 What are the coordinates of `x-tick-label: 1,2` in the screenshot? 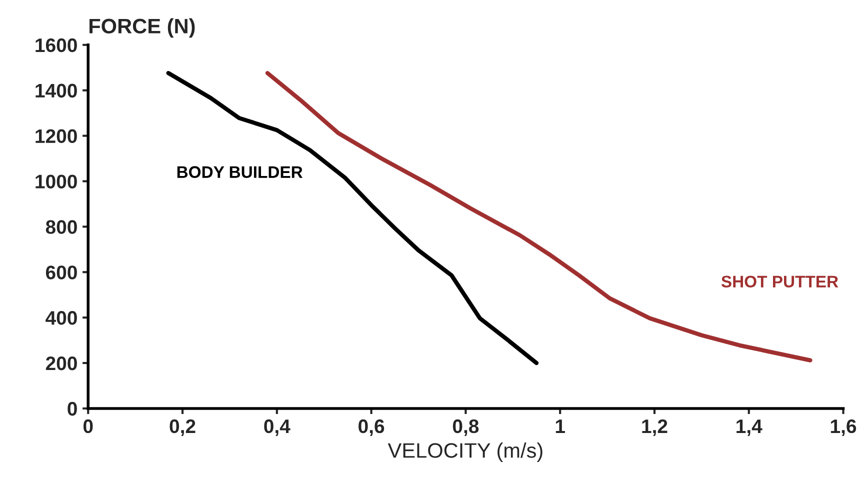 It's located at (655, 427).